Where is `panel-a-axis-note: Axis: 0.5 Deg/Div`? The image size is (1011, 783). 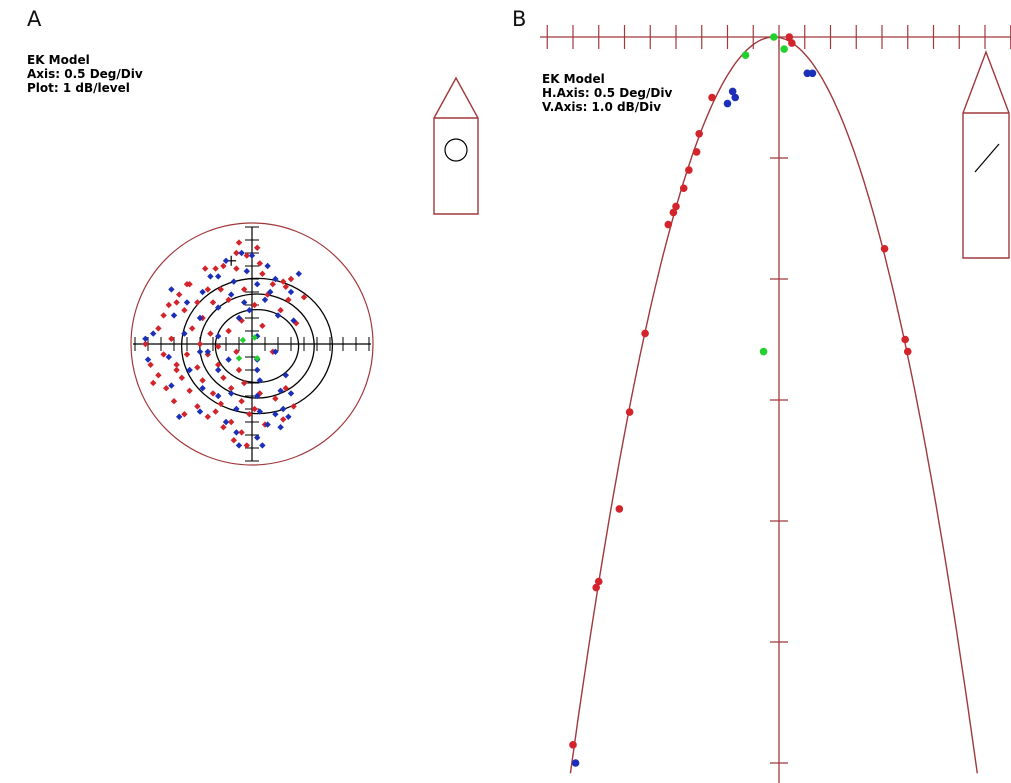 panel-a-axis-note: Axis: 0.5 Deg/Div is located at coordinates (85, 74).